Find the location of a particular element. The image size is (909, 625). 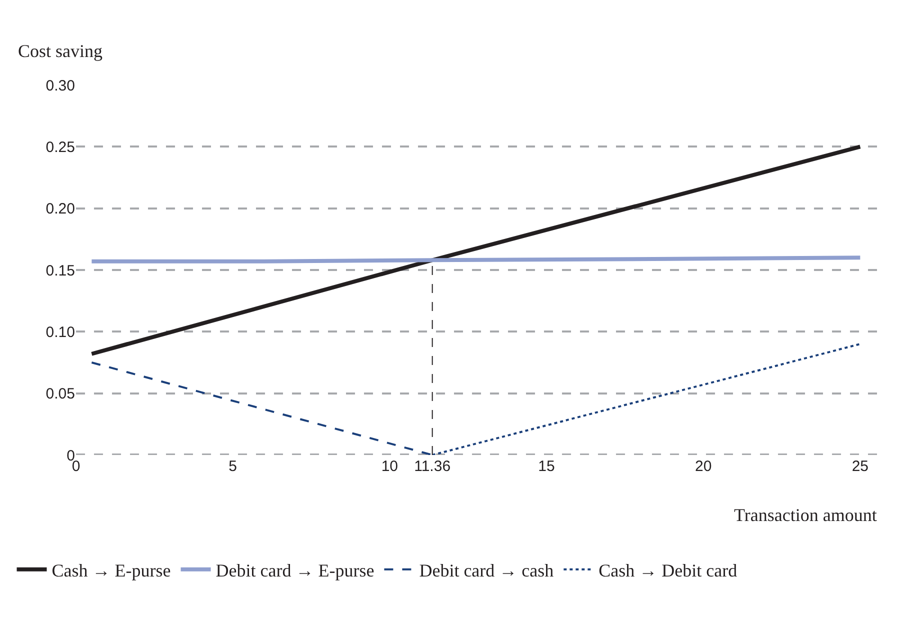

y-tick-label: 0.15 is located at coordinates (60, 271).